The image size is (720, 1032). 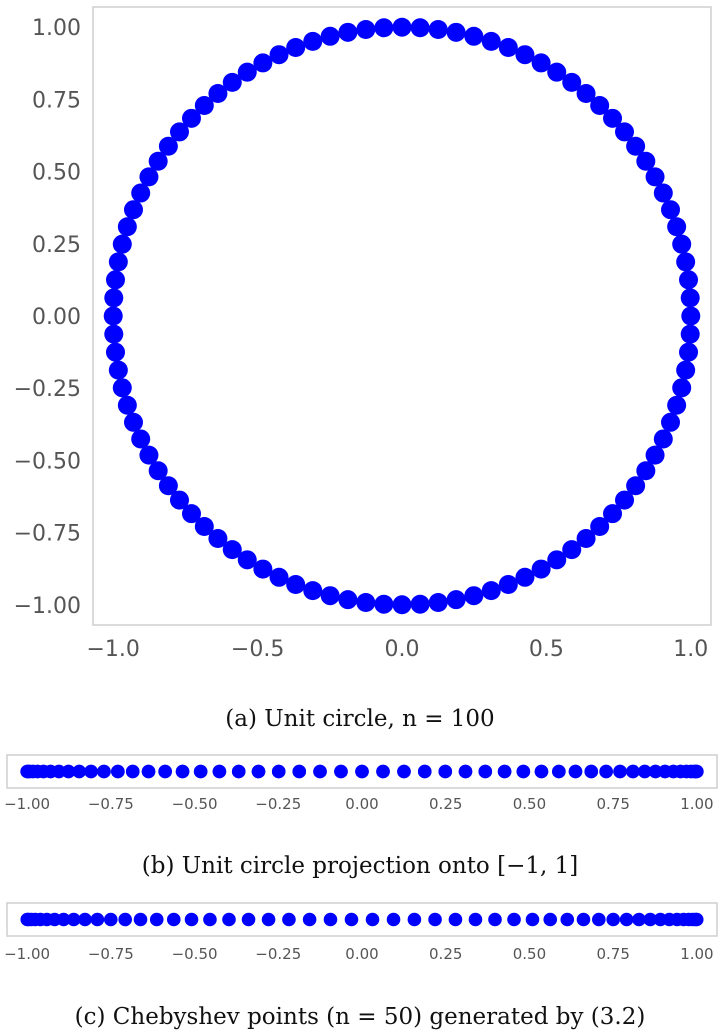 What do you see at coordinates (257, 649) in the screenshot?
I see `x-tick-label: −0.5` at bounding box center [257, 649].